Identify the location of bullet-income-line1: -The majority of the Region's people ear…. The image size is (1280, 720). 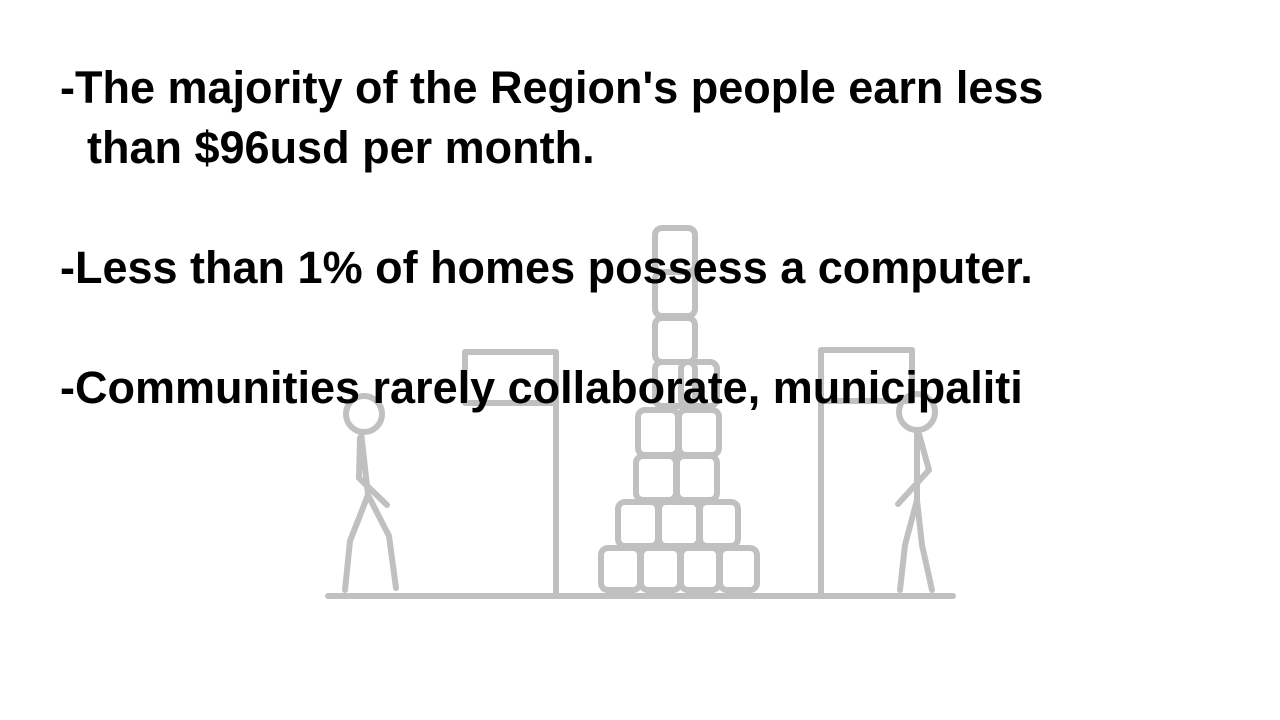
(552, 87).